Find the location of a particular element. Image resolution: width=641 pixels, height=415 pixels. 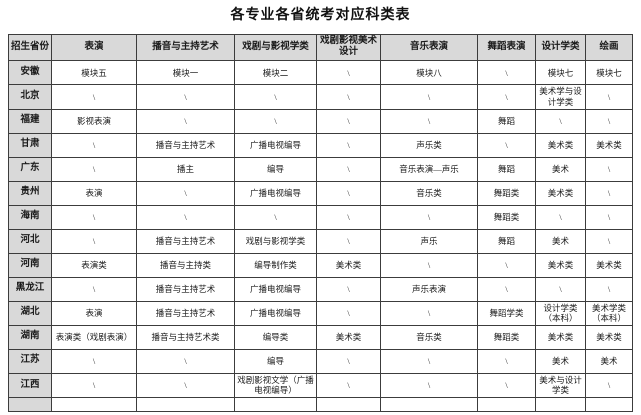

column-header-8: 绘画 is located at coordinates (609, 47).